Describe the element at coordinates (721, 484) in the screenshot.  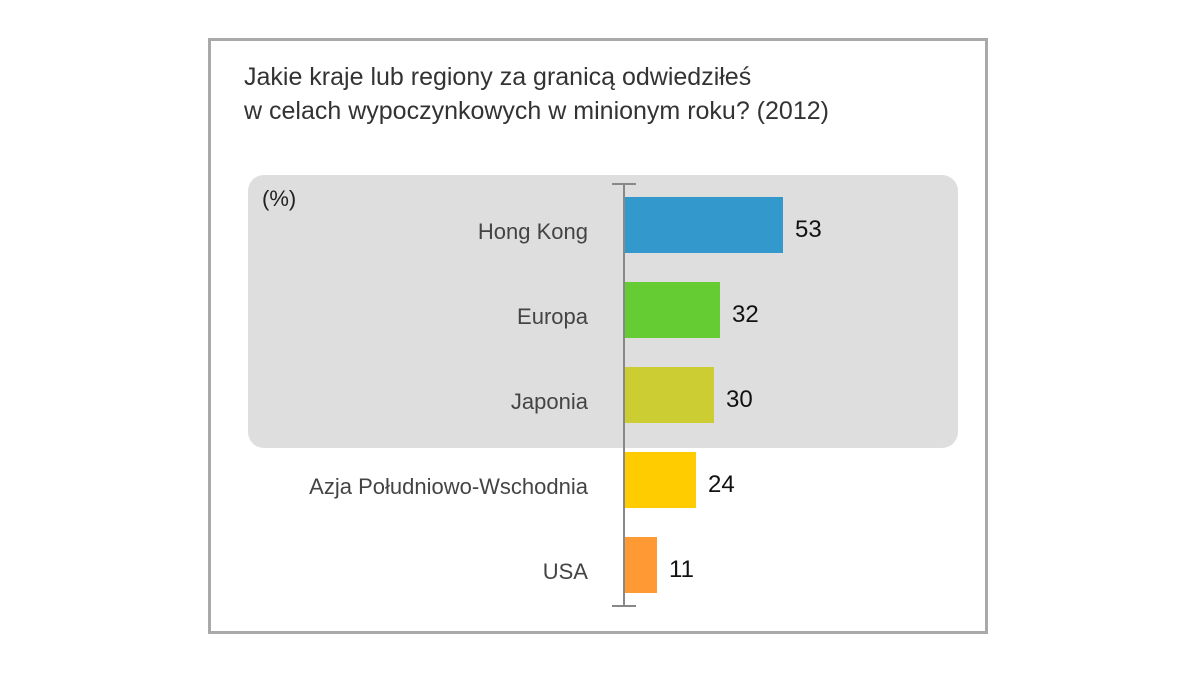
I see `value-label: 24` at that location.